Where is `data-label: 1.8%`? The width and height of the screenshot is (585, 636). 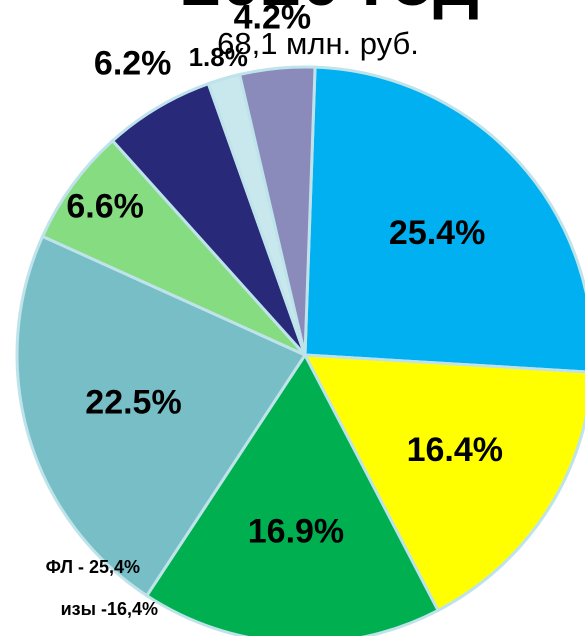 data-label: 1.8% is located at coordinates (218, 57).